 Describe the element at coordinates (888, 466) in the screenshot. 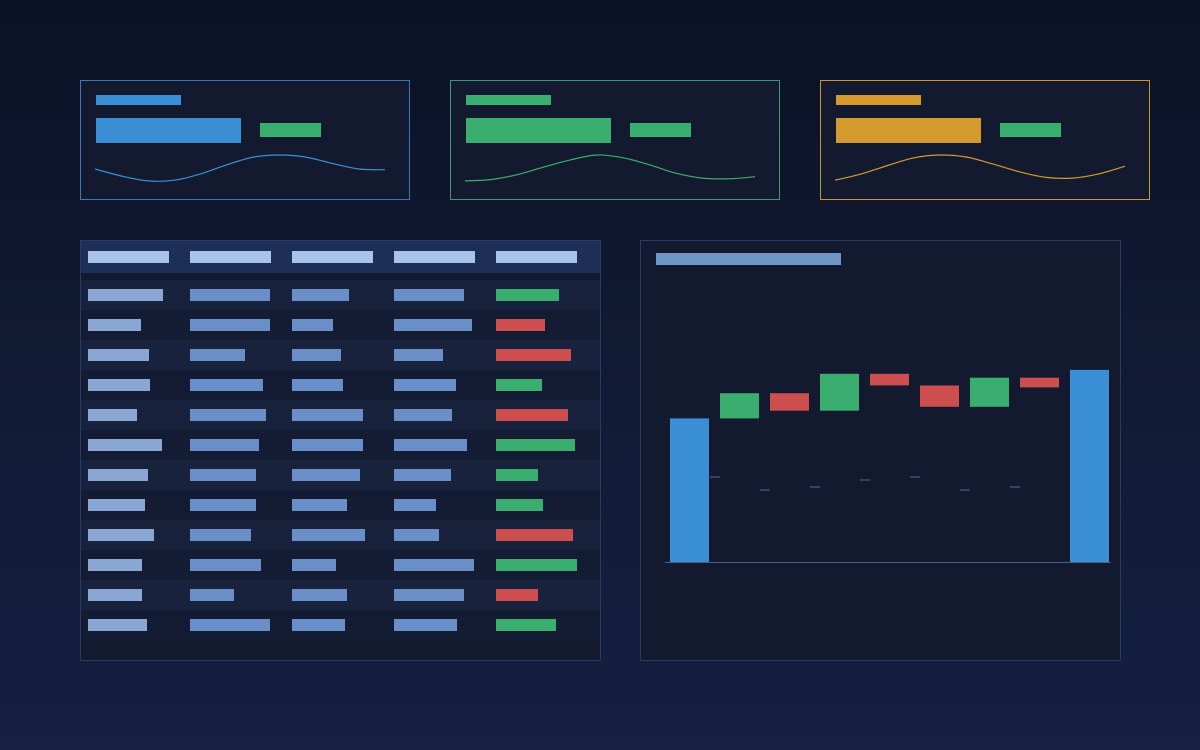

I see `waterfall-chart` at that location.